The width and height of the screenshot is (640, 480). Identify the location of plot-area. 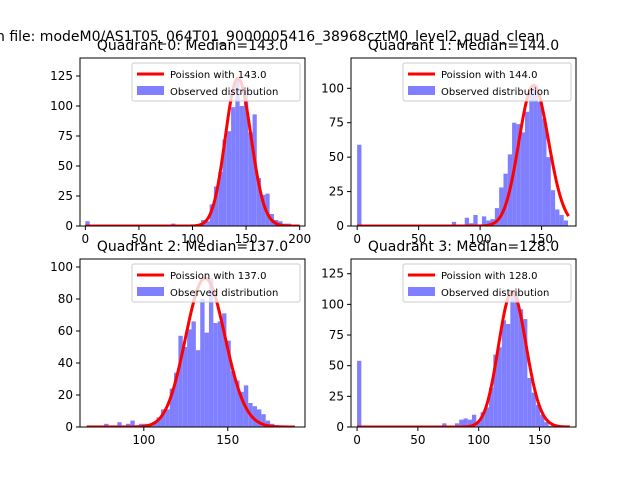
(190, 351).